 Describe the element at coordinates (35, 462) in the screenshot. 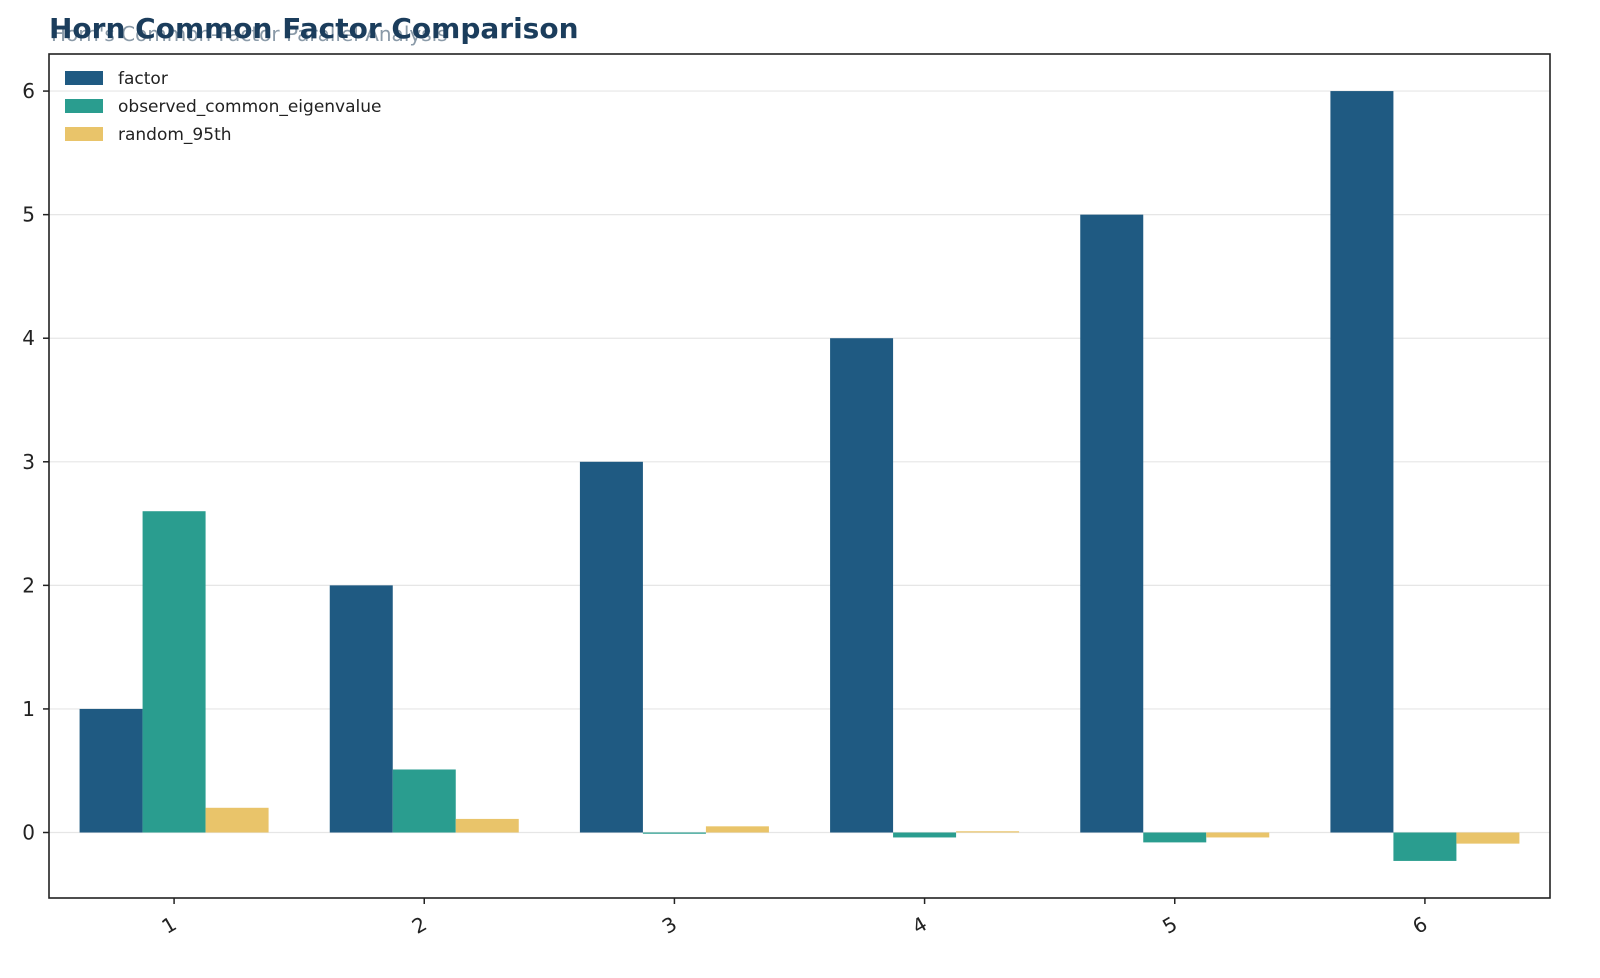

I see `y-axis-ticks: 0 1 2 3 4 5 6` at that location.